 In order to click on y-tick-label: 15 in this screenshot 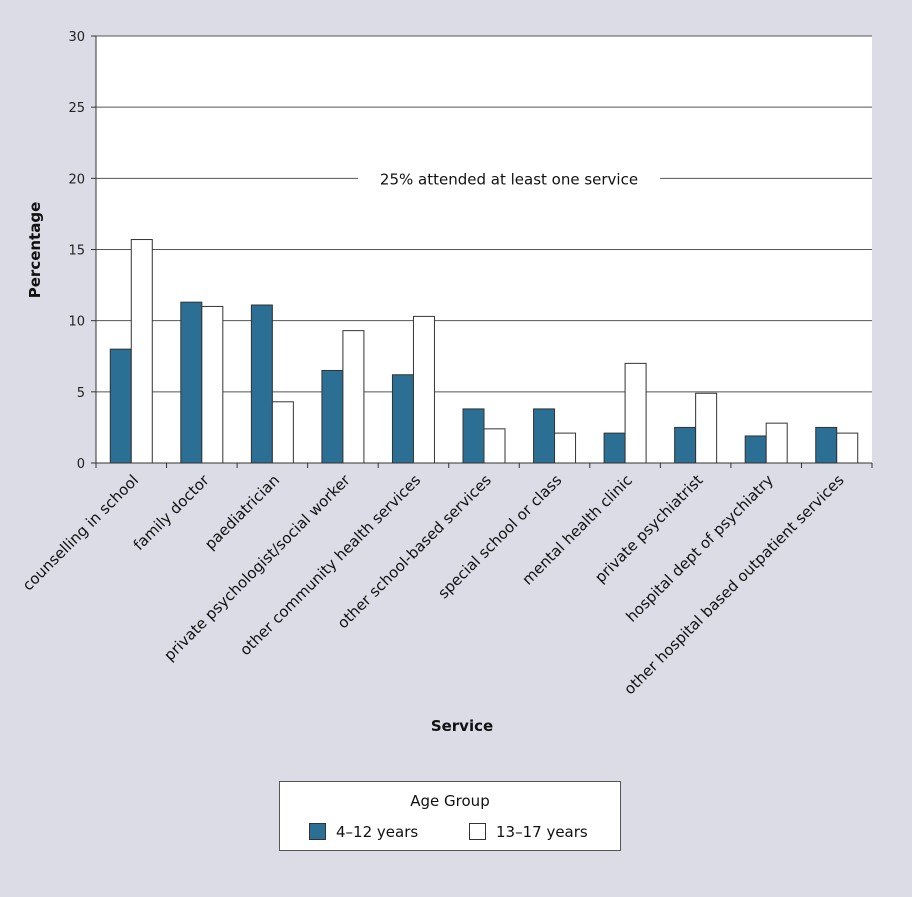, I will do `click(76, 251)`.